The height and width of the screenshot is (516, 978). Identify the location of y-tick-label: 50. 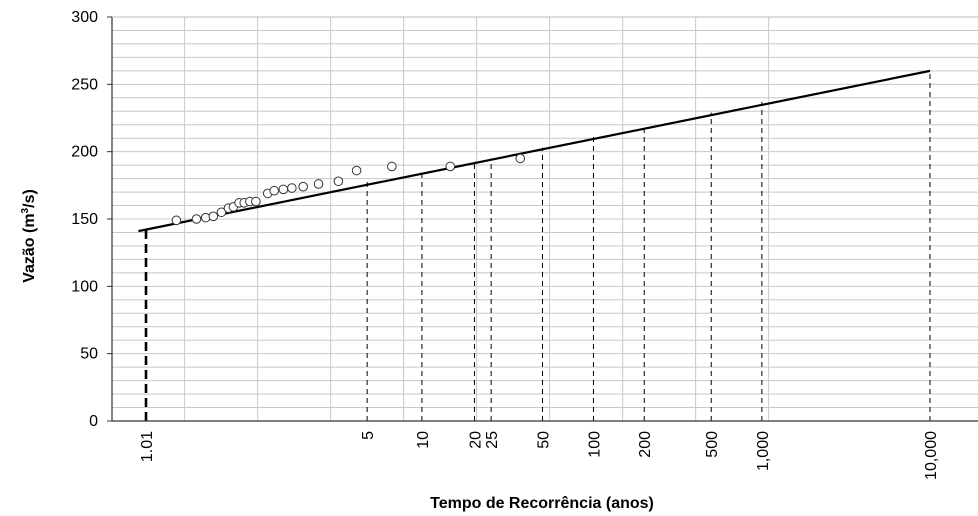
(89, 354).